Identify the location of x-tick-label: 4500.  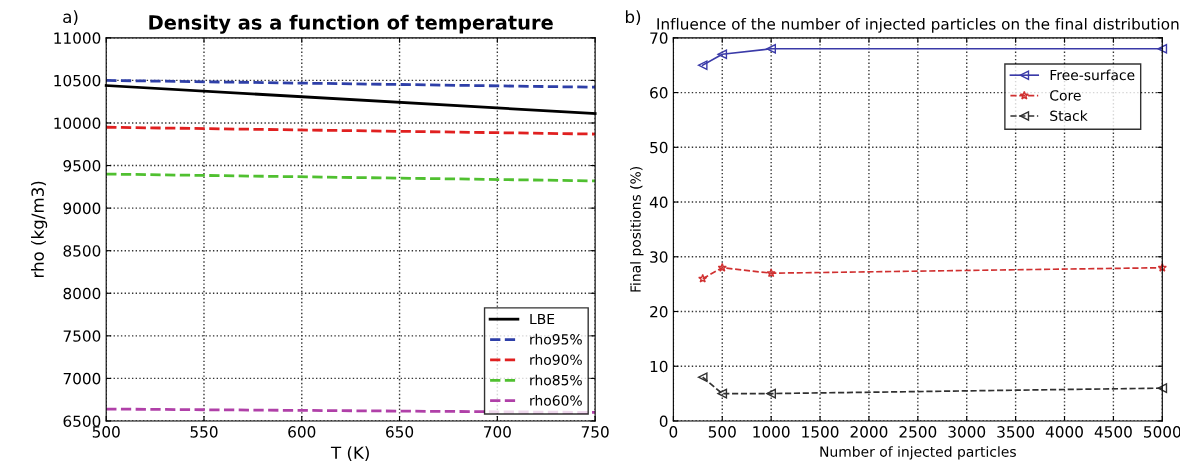
(1113, 432).